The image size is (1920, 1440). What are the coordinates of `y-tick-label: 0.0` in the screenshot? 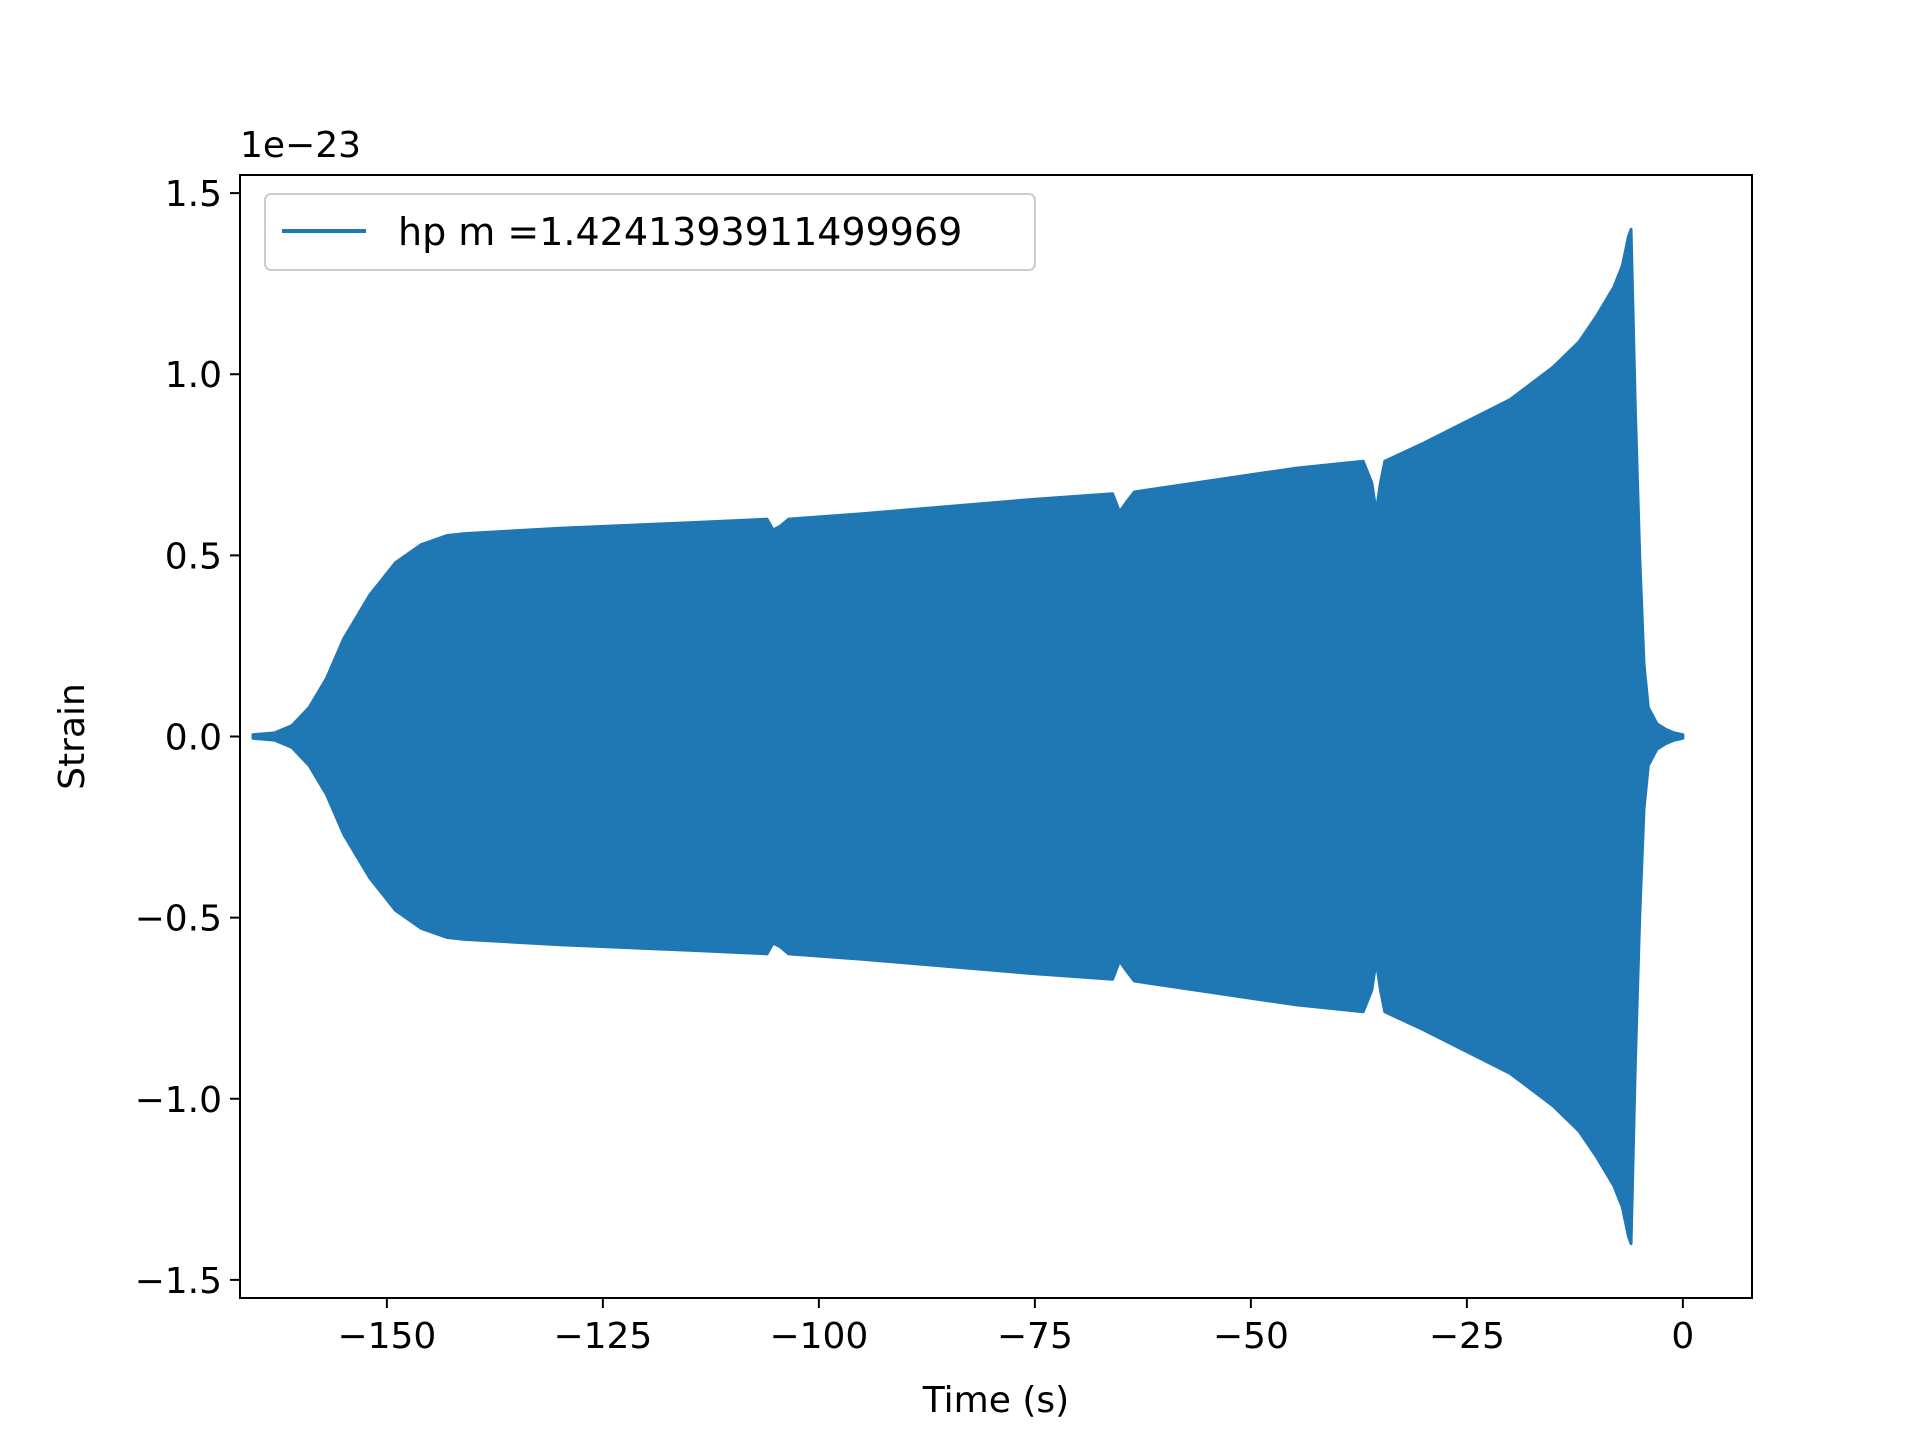 It's located at (193, 738).